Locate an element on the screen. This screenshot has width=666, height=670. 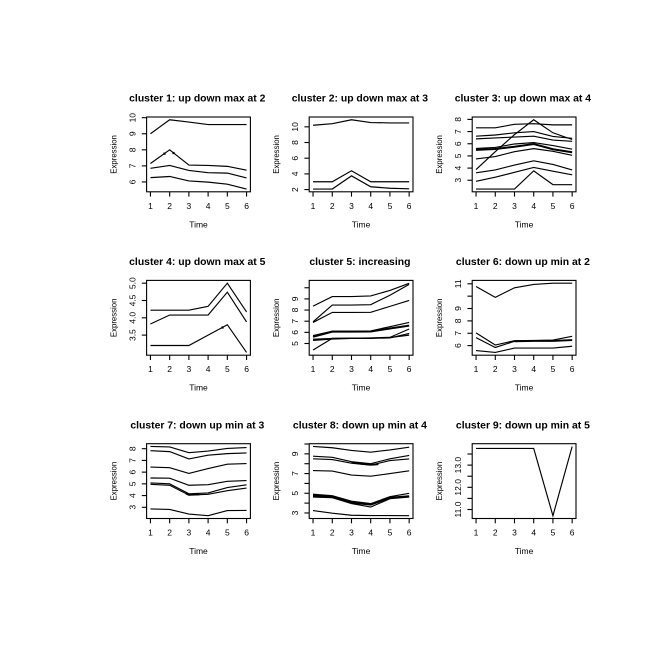
svg-text: cluster 1: up down max at 2 is located at coordinates (197, 99).